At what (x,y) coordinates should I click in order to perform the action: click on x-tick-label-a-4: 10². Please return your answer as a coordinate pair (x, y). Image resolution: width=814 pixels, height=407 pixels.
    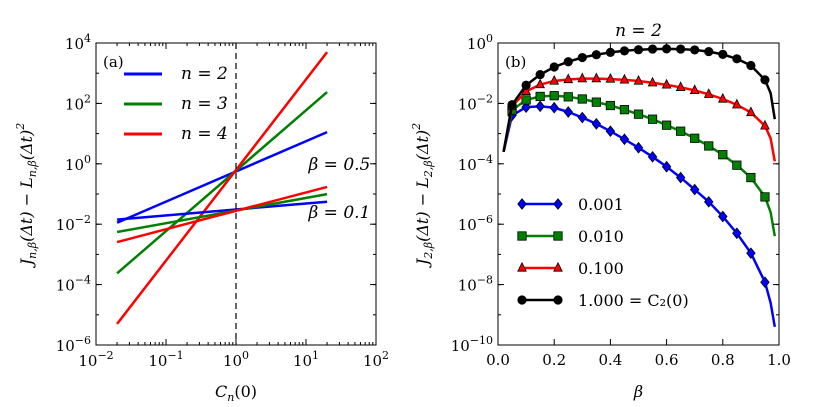
    Looking at the image, I should click on (376, 359).